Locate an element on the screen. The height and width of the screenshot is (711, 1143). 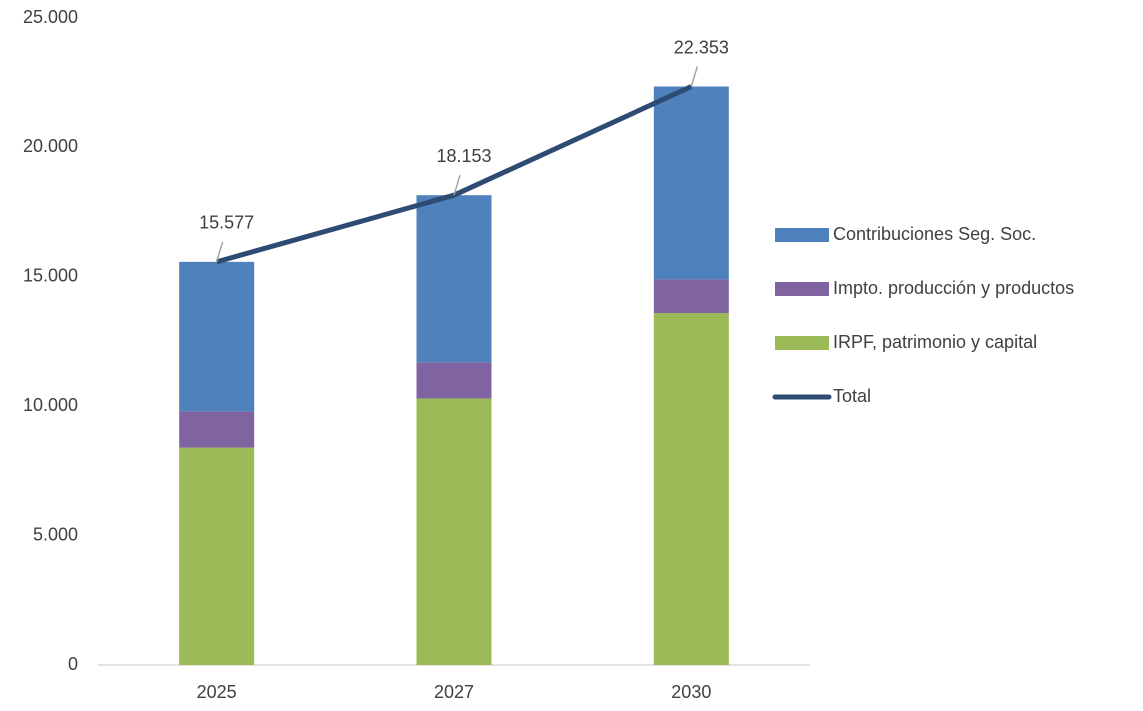
data-label: 18.153 is located at coordinates (463, 156).